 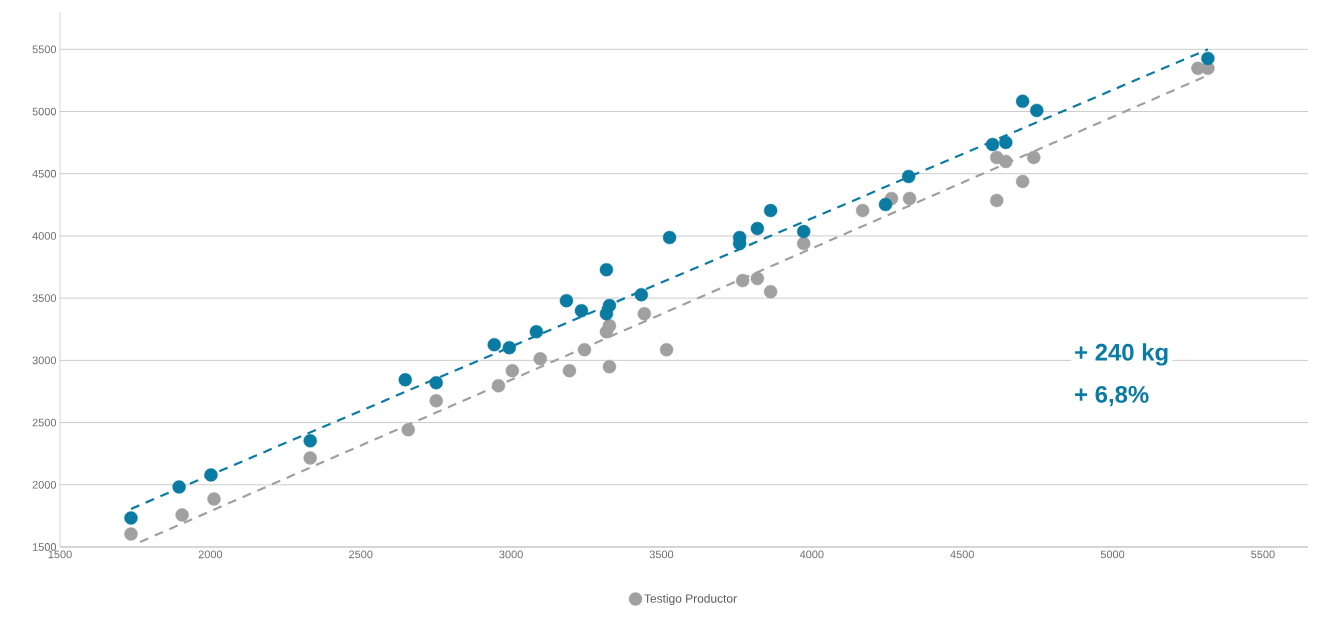 What do you see at coordinates (661, 554) in the screenshot?
I see `x-tick-label: 3500` at bounding box center [661, 554].